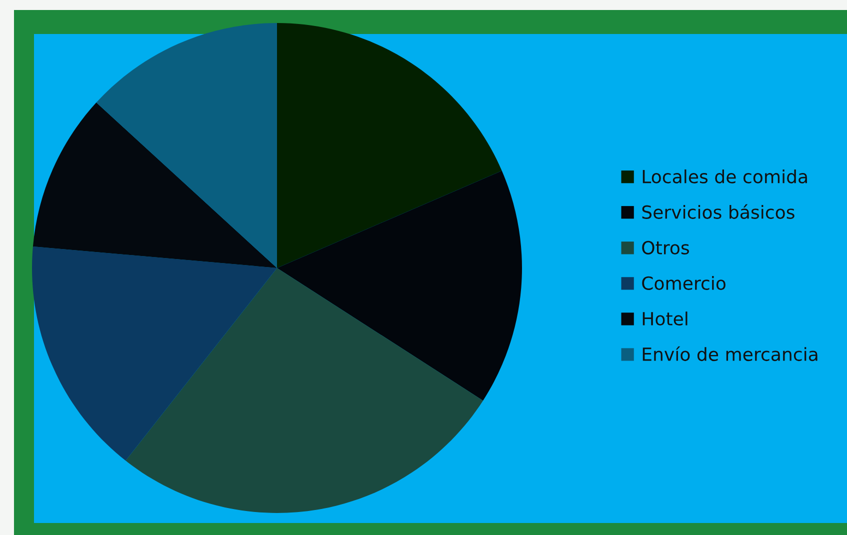 This screenshot has height=535, width=847. Describe the element at coordinates (724, 176) in the screenshot. I see `legend-label: Locales de comida` at that location.